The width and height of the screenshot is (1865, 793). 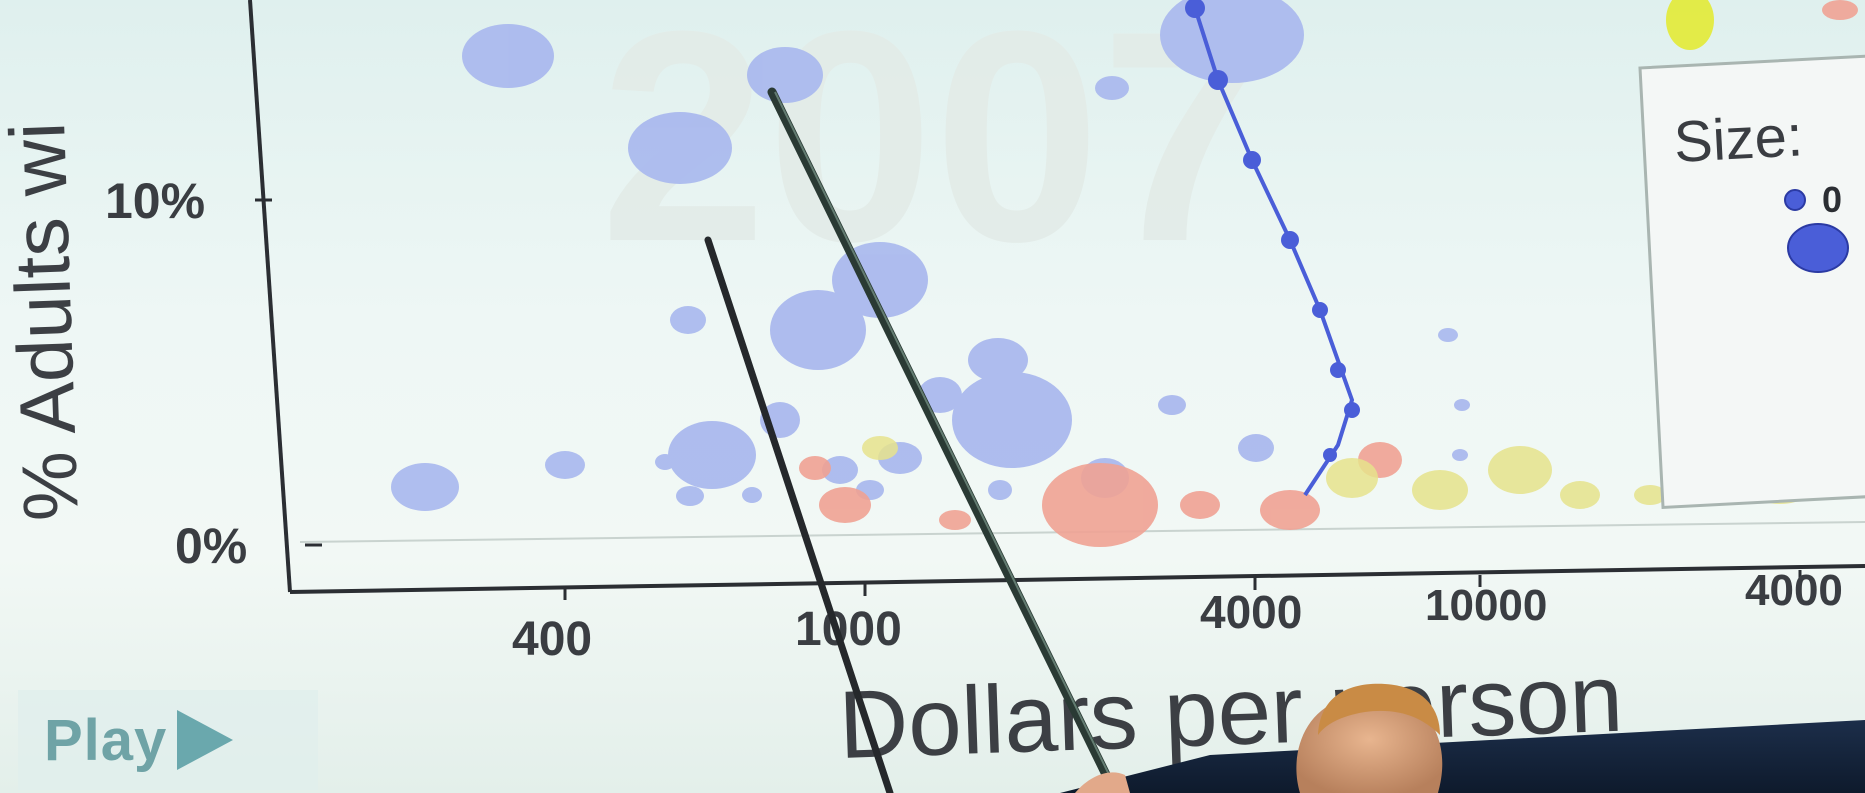 I want to click on legend-small-value: 0, so click(x=1832, y=199).